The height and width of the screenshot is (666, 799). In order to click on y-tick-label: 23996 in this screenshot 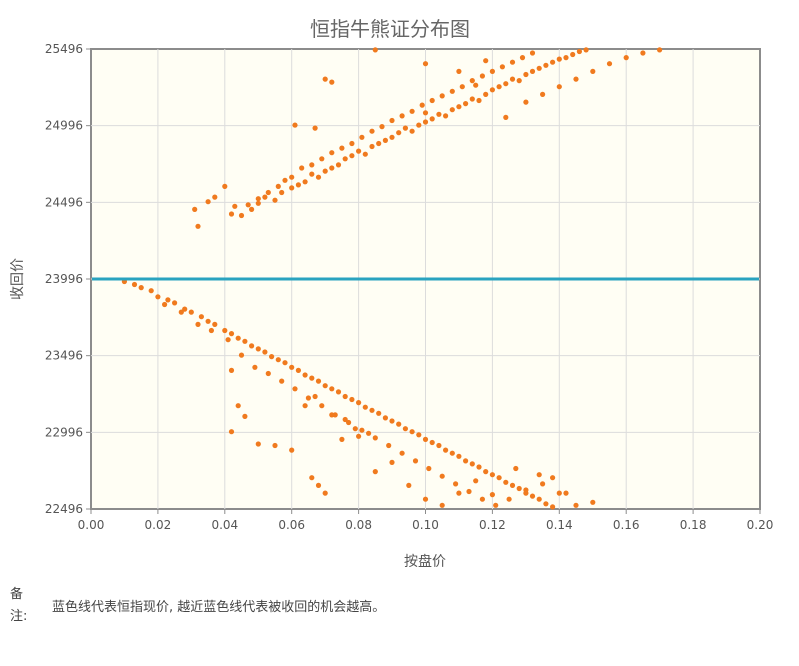, I will do `click(64, 279)`.